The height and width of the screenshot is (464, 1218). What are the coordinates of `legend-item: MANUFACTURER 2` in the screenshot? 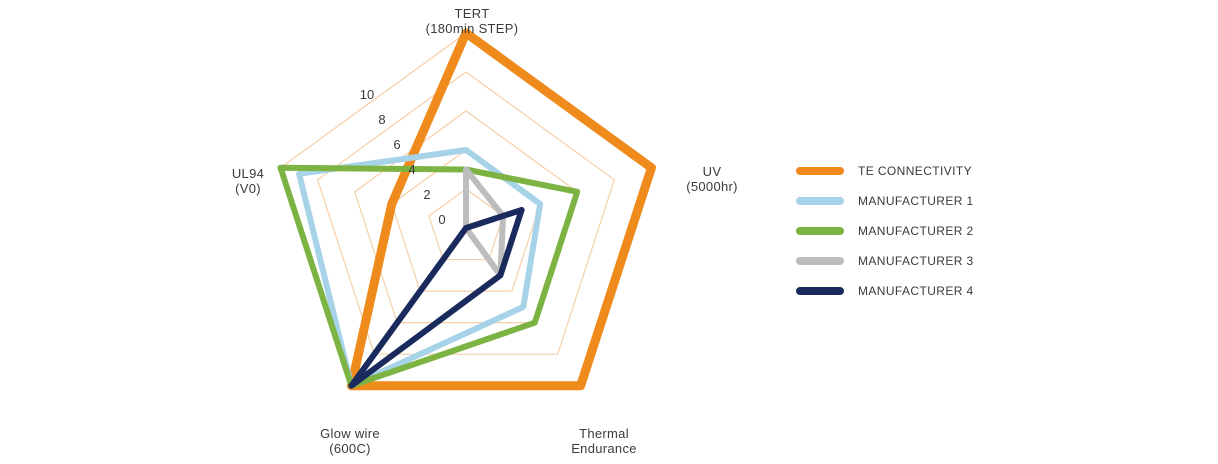 It's located at (885, 231).